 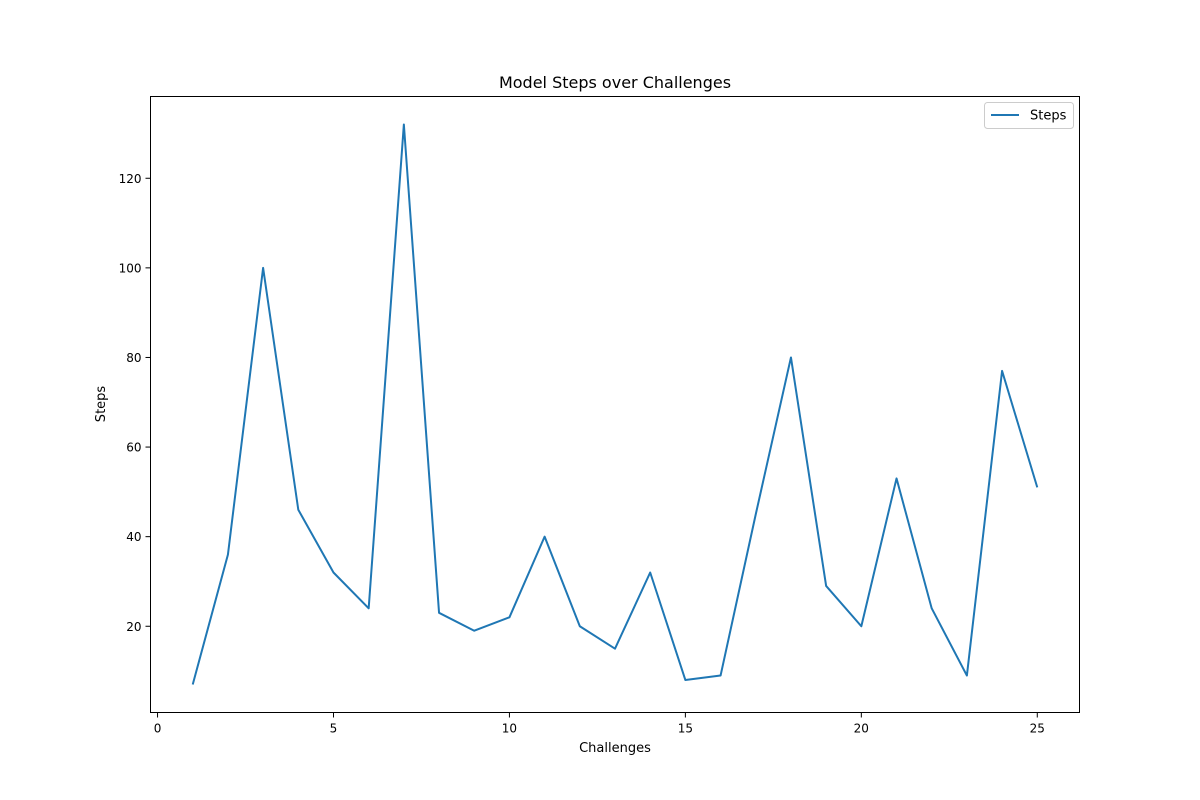 What do you see at coordinates (615, 748) in the screenshot?
I see `x-axis-label: Challenges` at bounding box center [615, 748].